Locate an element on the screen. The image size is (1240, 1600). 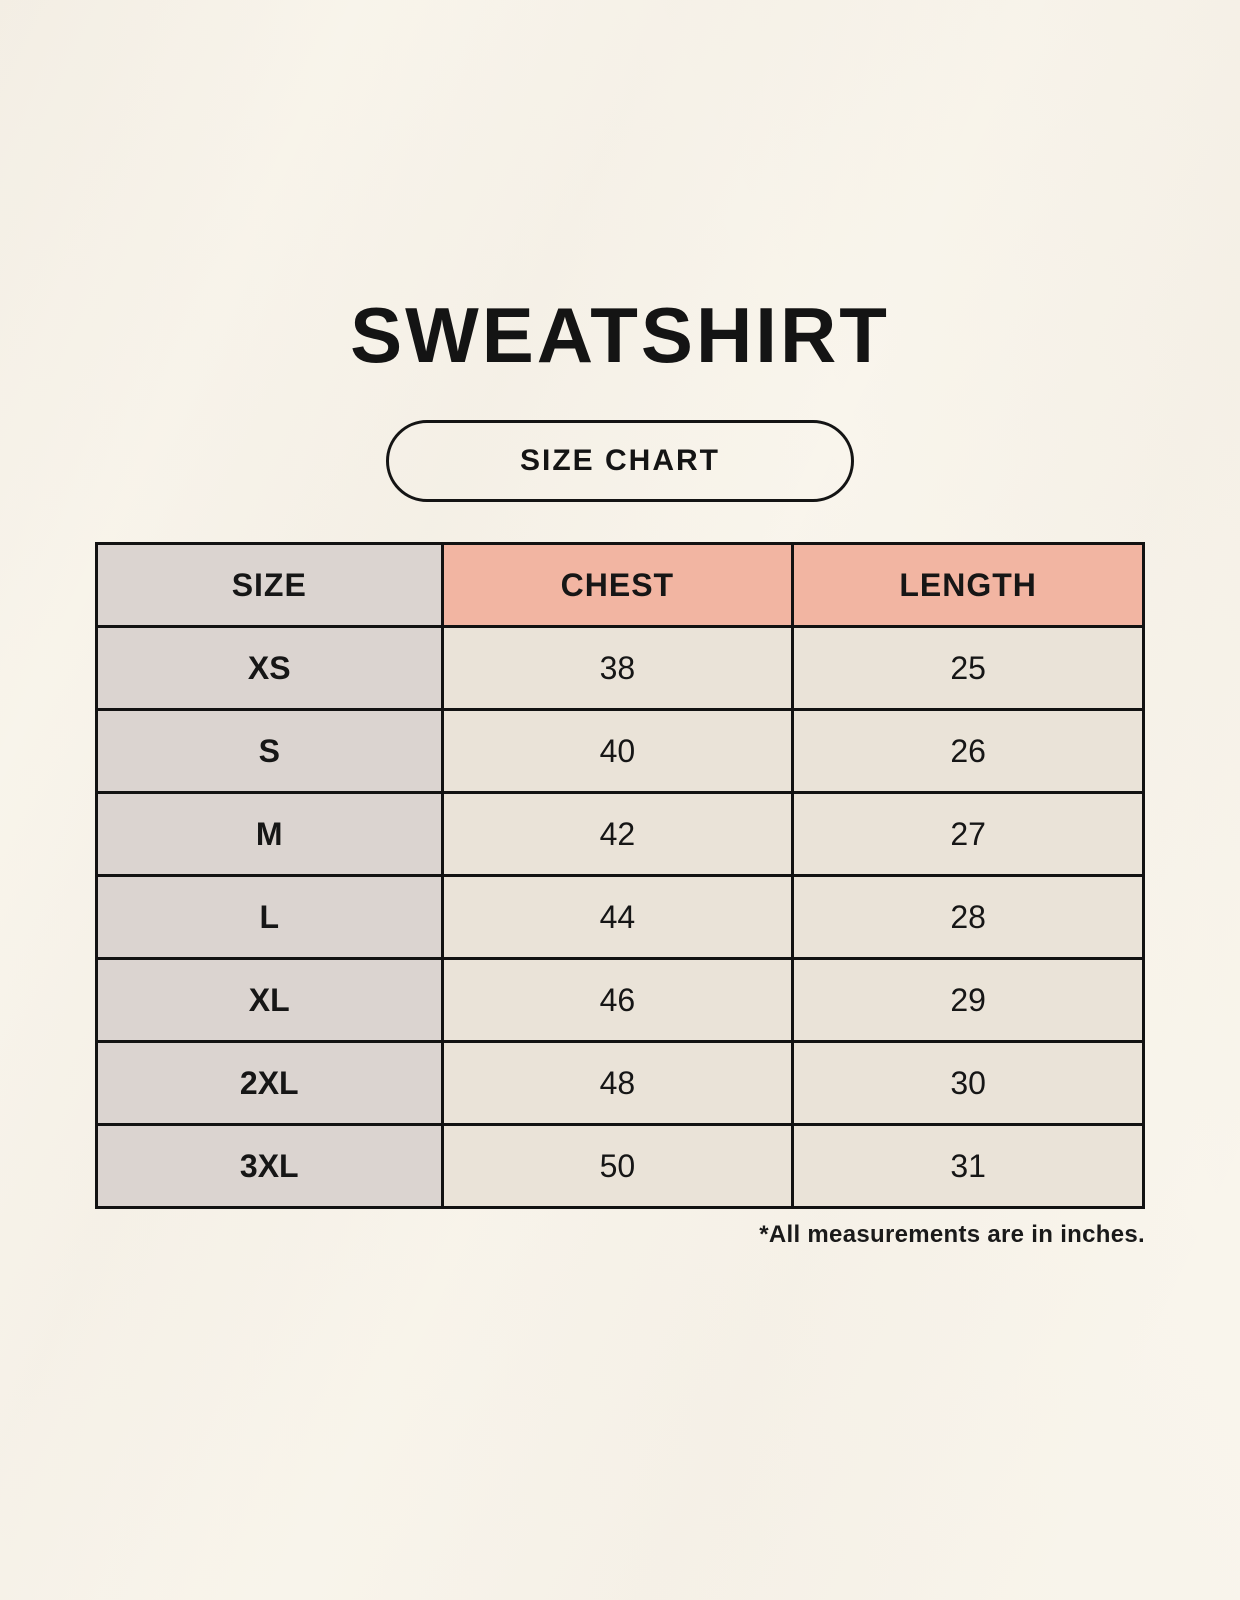
table-row-l: L 44 28 is located at coordinates (620, 917).